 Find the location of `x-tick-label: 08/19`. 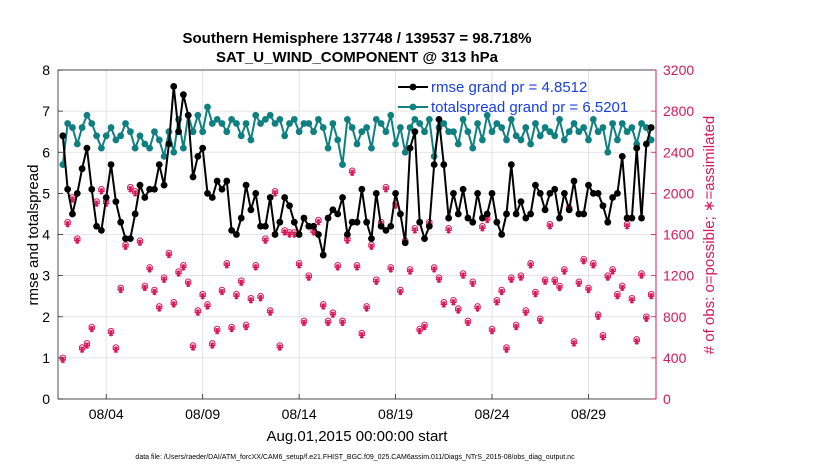

x-tick-label: 08/19 is located at coordinates (395, 414).